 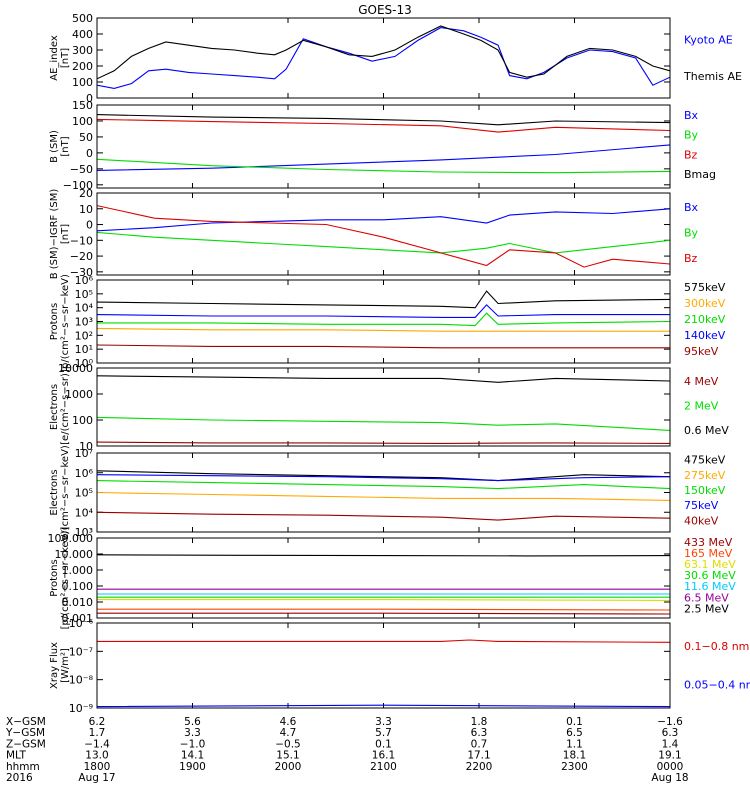 I want to click on series-line-210kev, so click(x=383, y=319).